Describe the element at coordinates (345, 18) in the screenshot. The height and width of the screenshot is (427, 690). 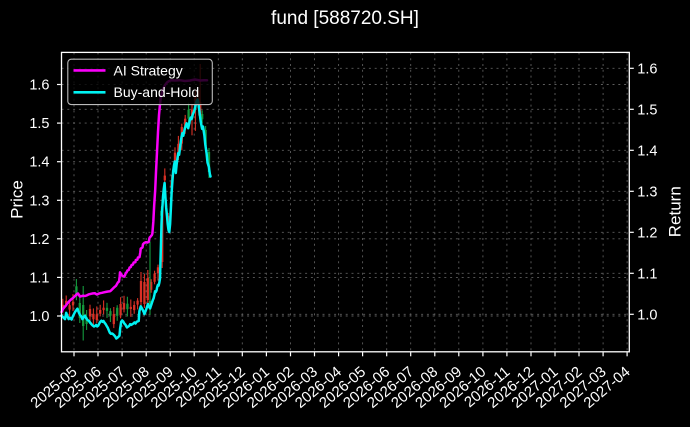
I see `svg-text: fund [588720.SH]` at that location.